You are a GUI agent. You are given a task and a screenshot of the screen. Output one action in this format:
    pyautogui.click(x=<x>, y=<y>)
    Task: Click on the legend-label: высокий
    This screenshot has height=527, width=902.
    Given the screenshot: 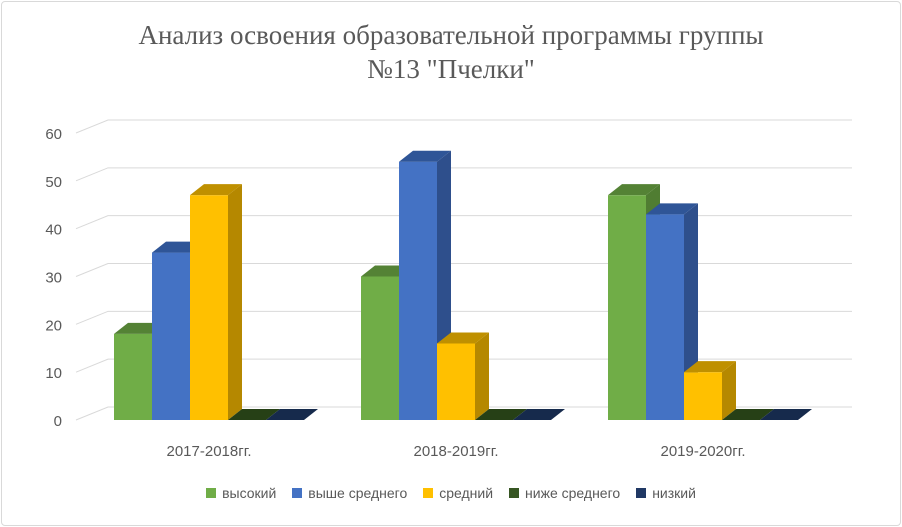 What is the action you would take?
    pyautogui.click(x=249, y=493)
    